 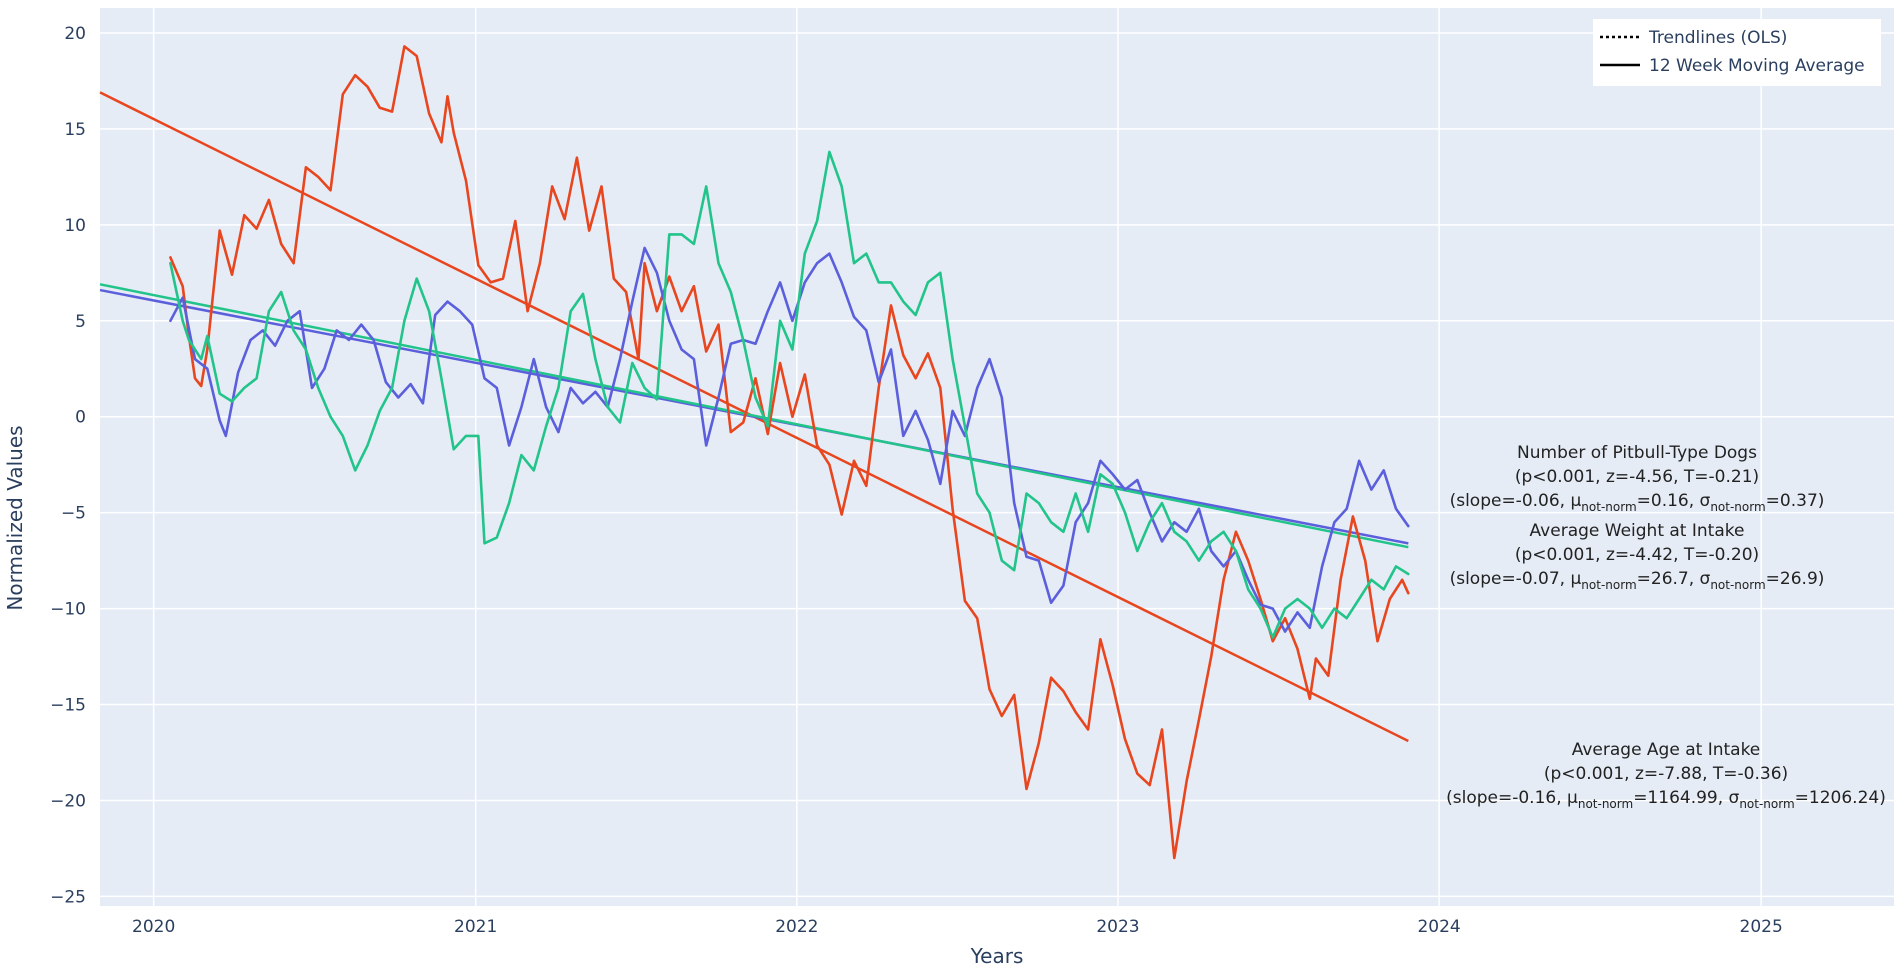 What do you see at coordinates (1516, 501) in the screenshot?
I see `annotation-text-part: (slope=-0.06, μ` at bounding box center [1516, 501].